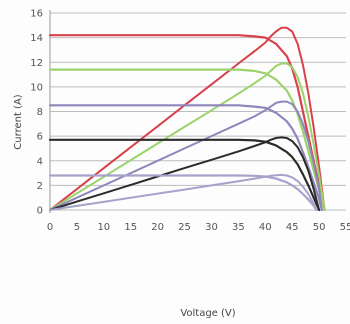 This screenshot has height=324, width=350. What do you see at coordinates (292, 227) in the screenshot?
I see `x-tick-label: 45` at bounding box center [292, 227].